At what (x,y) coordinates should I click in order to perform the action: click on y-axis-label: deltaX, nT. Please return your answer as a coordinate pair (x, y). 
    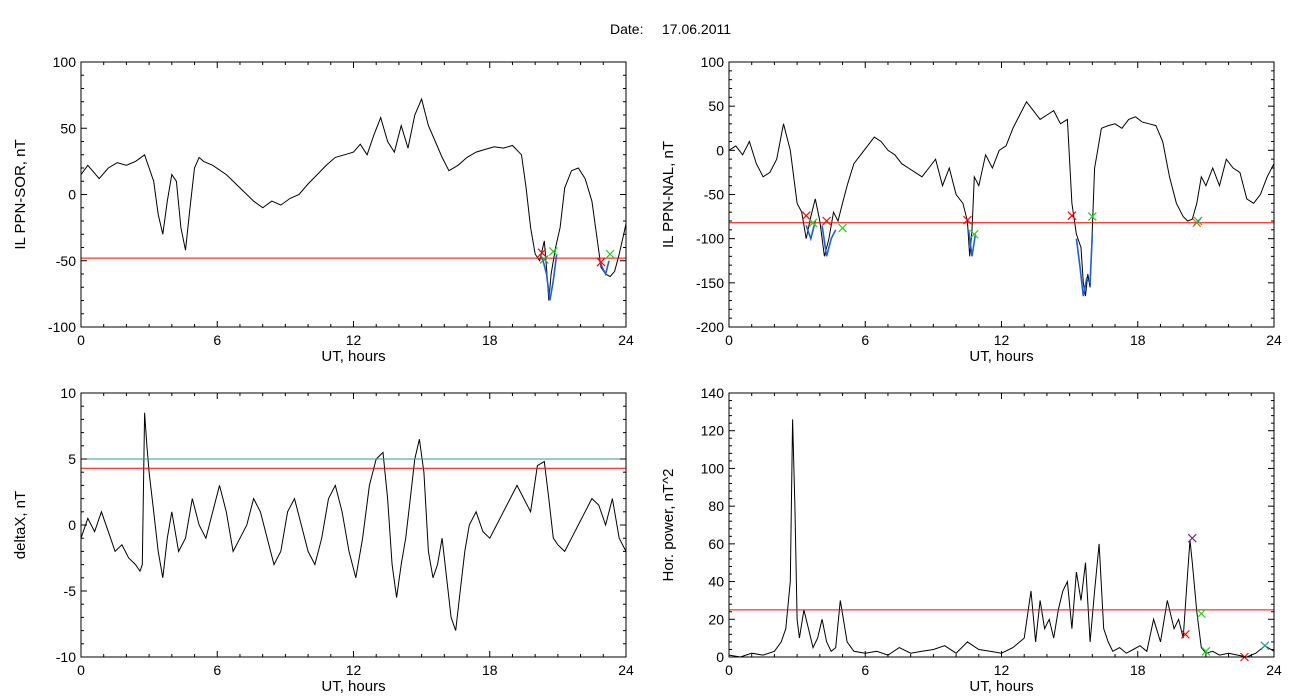
    Looking at the image, I should click on (20, 525).